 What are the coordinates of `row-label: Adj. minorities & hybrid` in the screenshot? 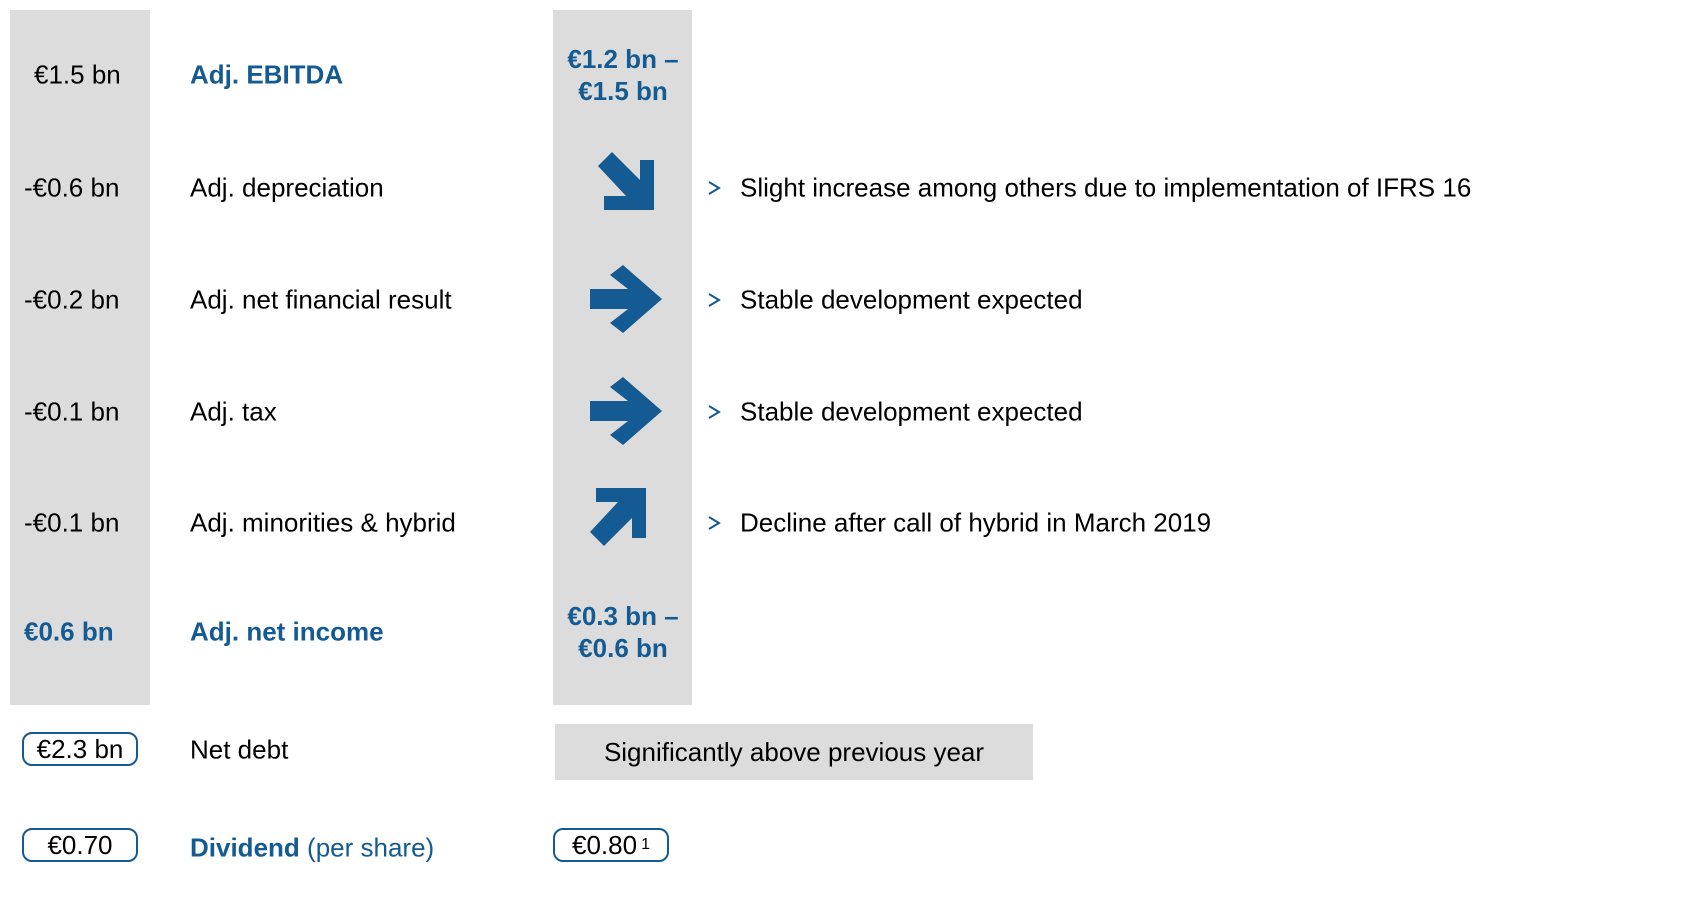 It's located at (323, 522).